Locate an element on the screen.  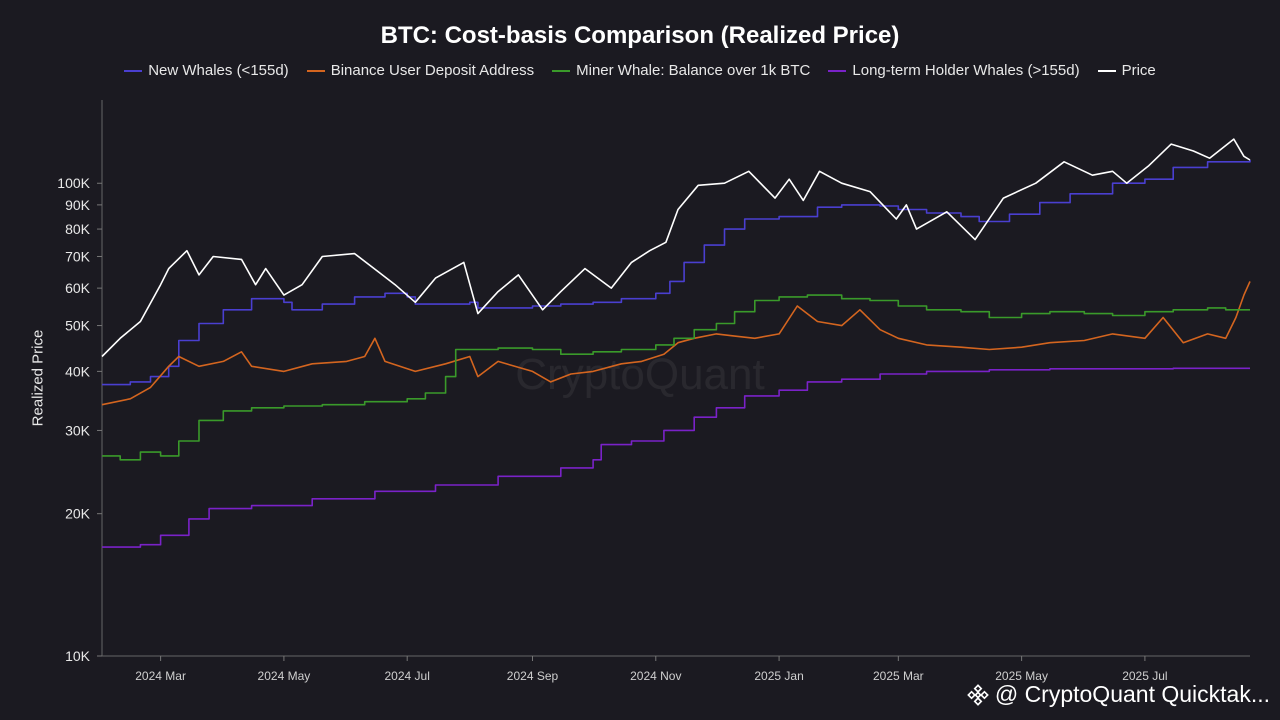
y-tick-label: 100K is located at coordinates (73, 183).